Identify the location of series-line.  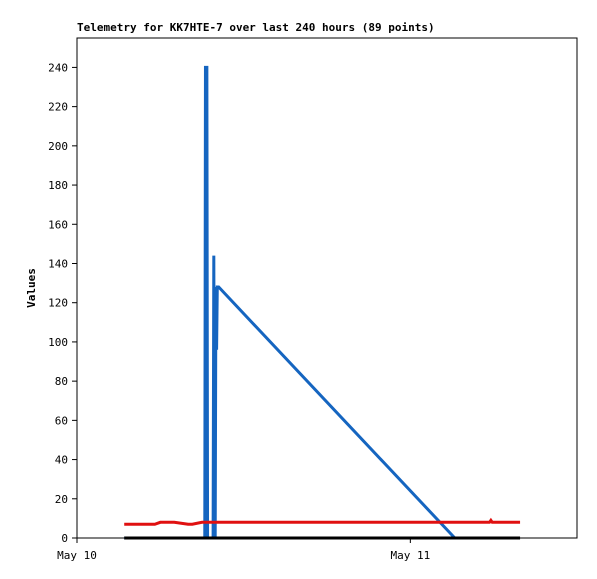
(322, 521).